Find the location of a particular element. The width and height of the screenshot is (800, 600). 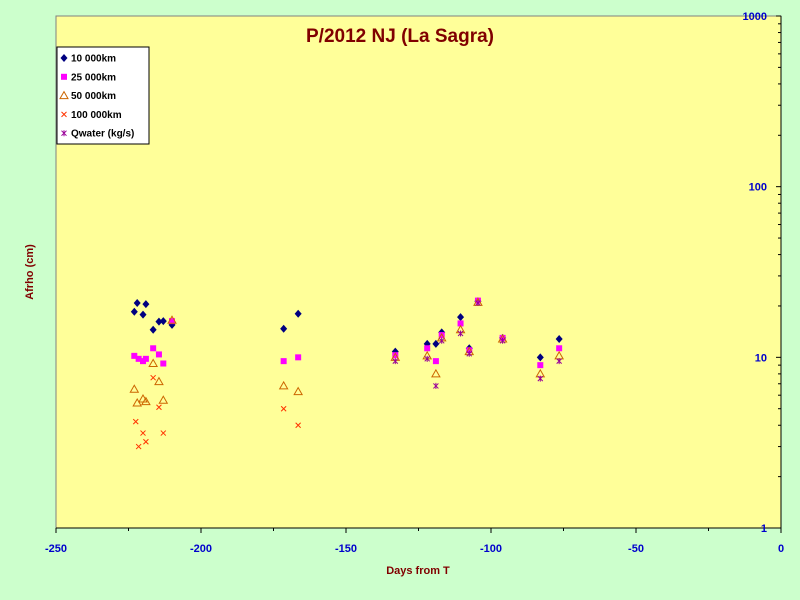

y-tick-label: 10 is located at coordinates (761, 358).